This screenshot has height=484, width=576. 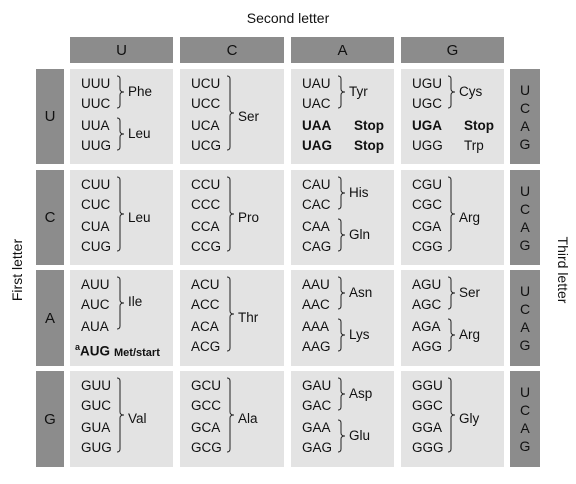 What do you see at coordinates (50, 116) in the screenshot?
I see `first-letter-header-u: U` at bounding box center [50, 116].